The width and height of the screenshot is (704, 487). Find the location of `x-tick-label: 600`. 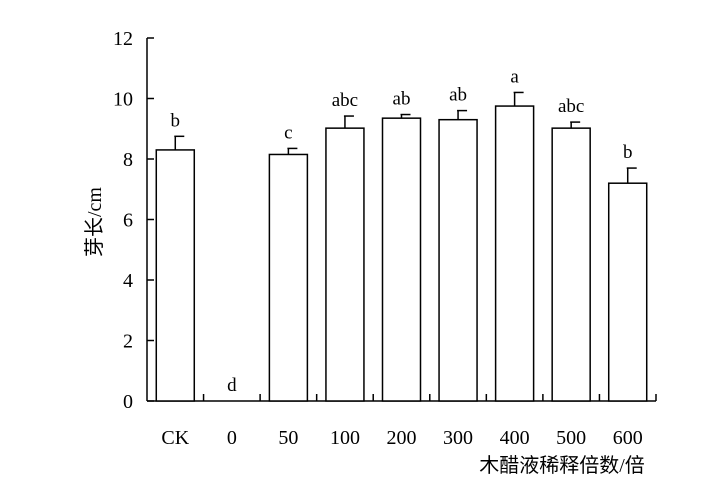

x-tick-label: 600 is located at coordinates (628, 438).